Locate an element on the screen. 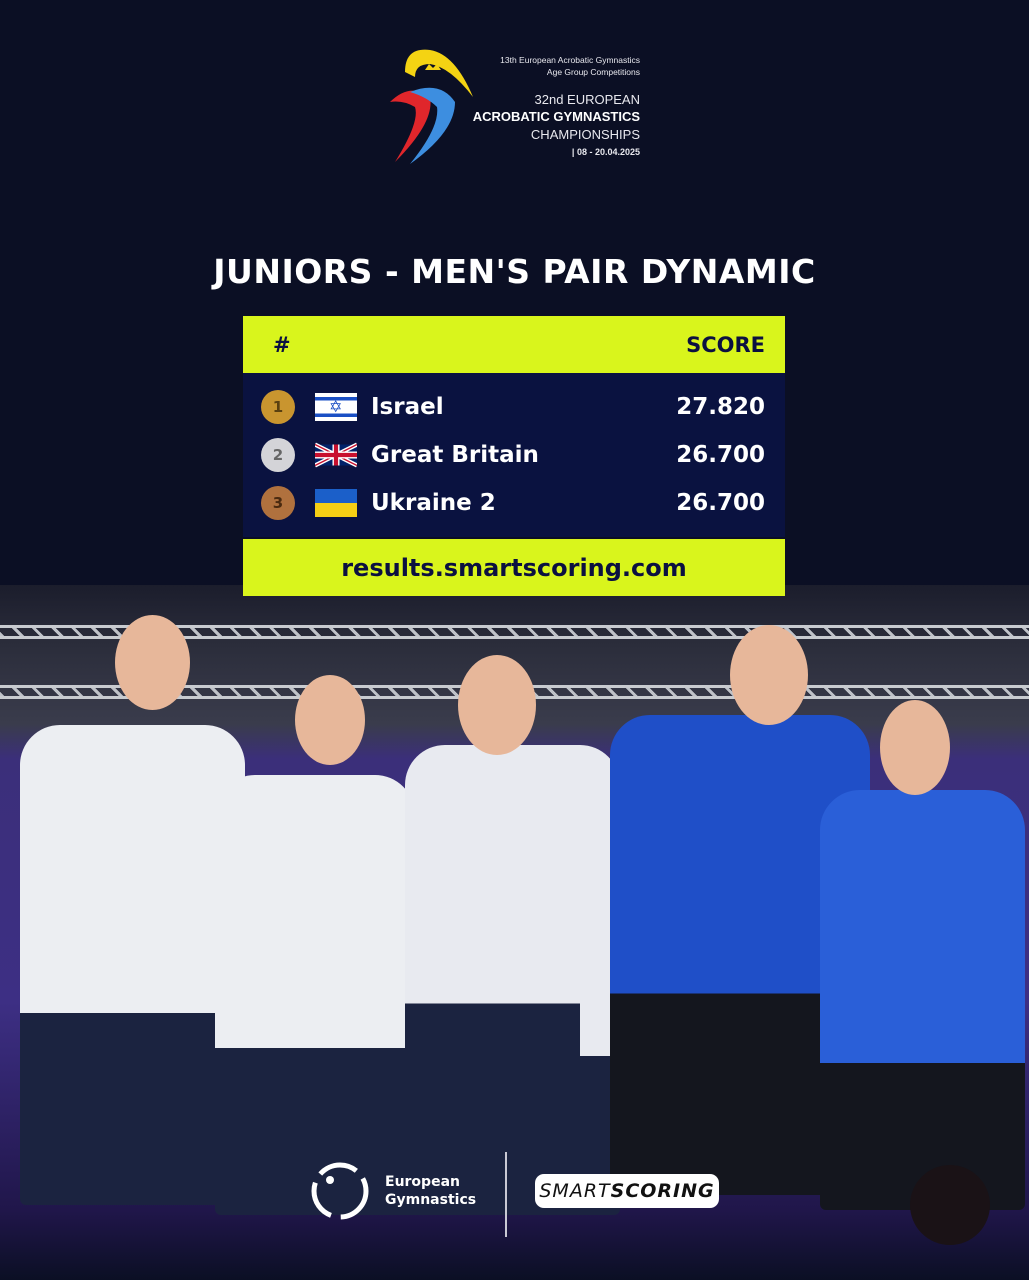 The height and width of the screenshot is (1280, 1029). table-row: 1 ✡ Israel 27.820 is located at coordinates (514, 407).